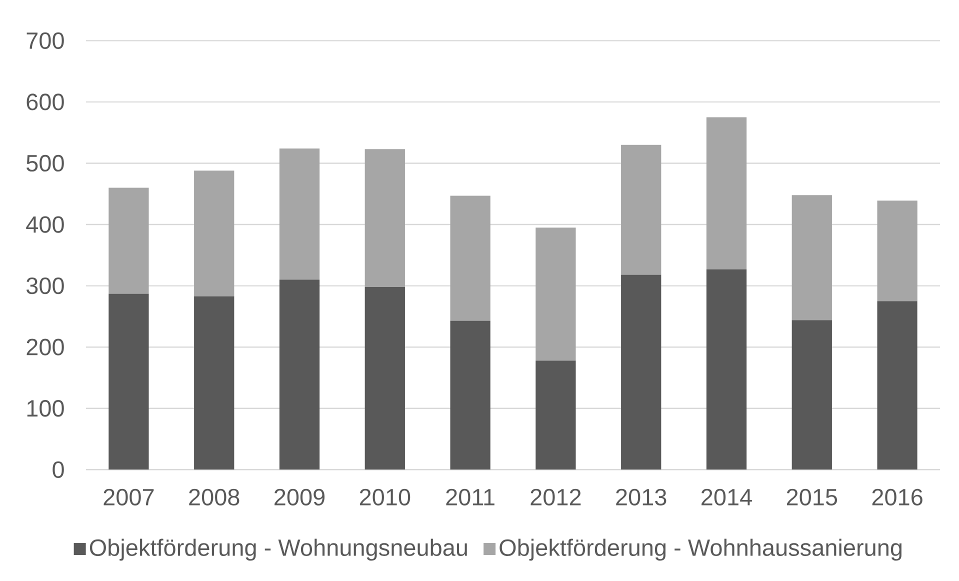  Describe the element at coordinates (470, 497) in the screenshot. I see `x-tick-label: 2011` at that location.